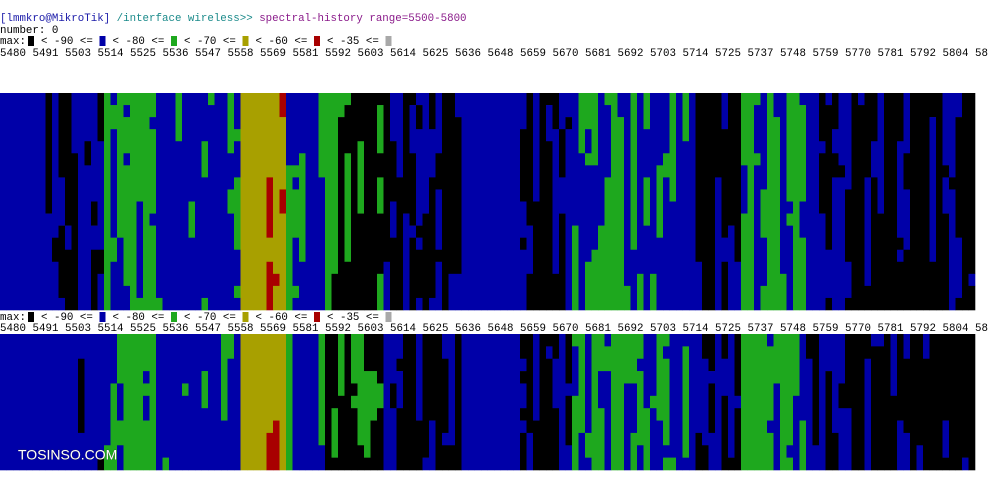 The height and width of the screenshot is (477, 995). Describe the element at coordinates (923, 54) in the screenshot. I see `frequency-label: 5792` at that location.